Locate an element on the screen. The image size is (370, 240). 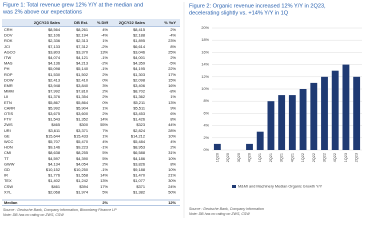
median-yoy: 12% is located at coordinates (172, 202).